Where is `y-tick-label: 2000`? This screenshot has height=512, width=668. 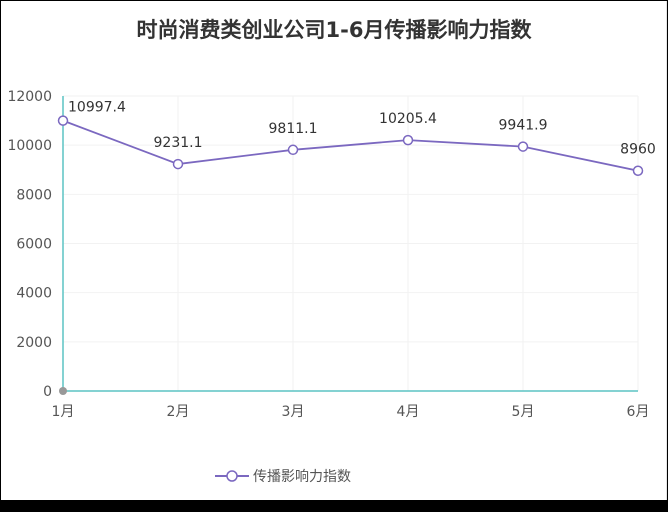
y-tick-label: 2000 is located at coordinates (34, 343).